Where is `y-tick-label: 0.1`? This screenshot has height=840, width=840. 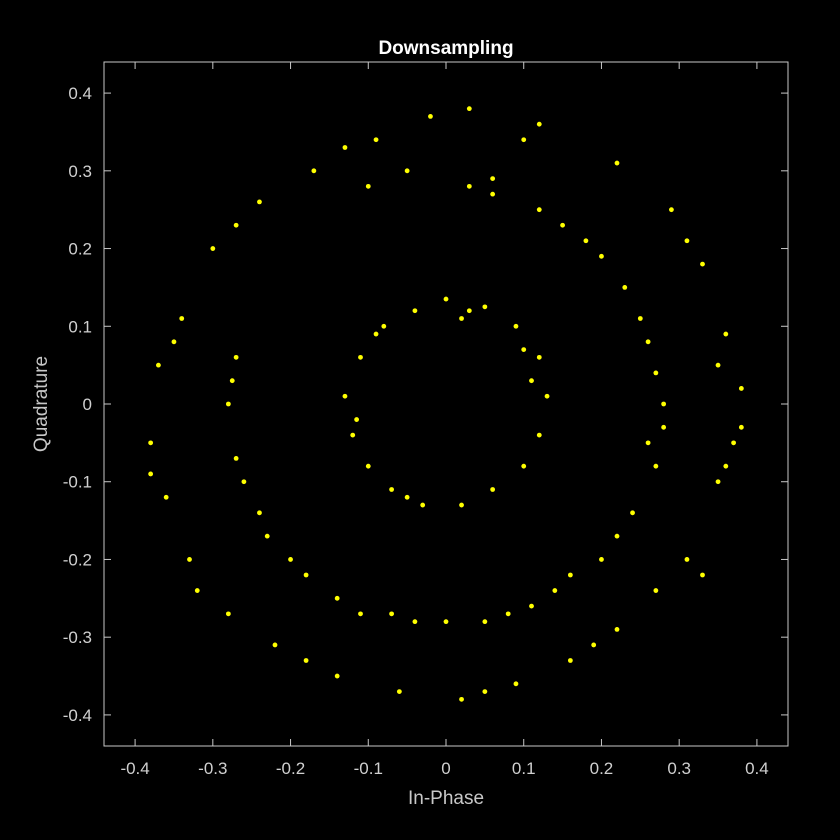
y-tick-label: 0.1 is located at coordinates (80, 326).